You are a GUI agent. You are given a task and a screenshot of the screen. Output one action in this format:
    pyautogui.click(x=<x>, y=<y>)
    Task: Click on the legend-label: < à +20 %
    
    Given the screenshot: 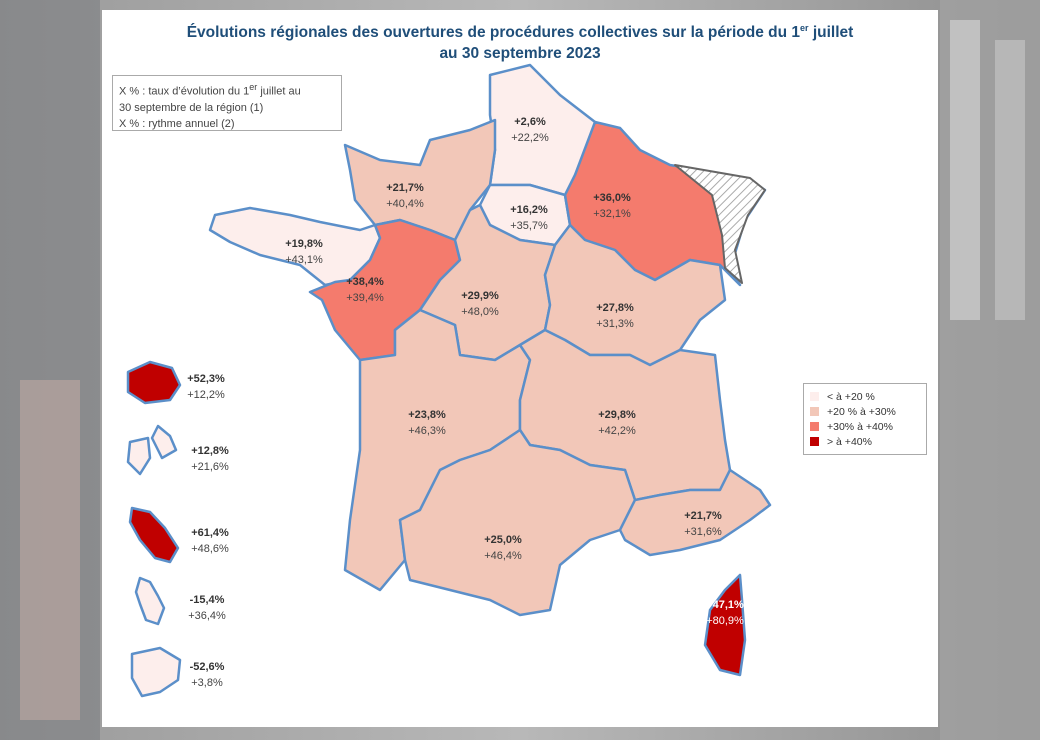 What is the action you would take?
    pyautogui.click(x=851, y=396)
    